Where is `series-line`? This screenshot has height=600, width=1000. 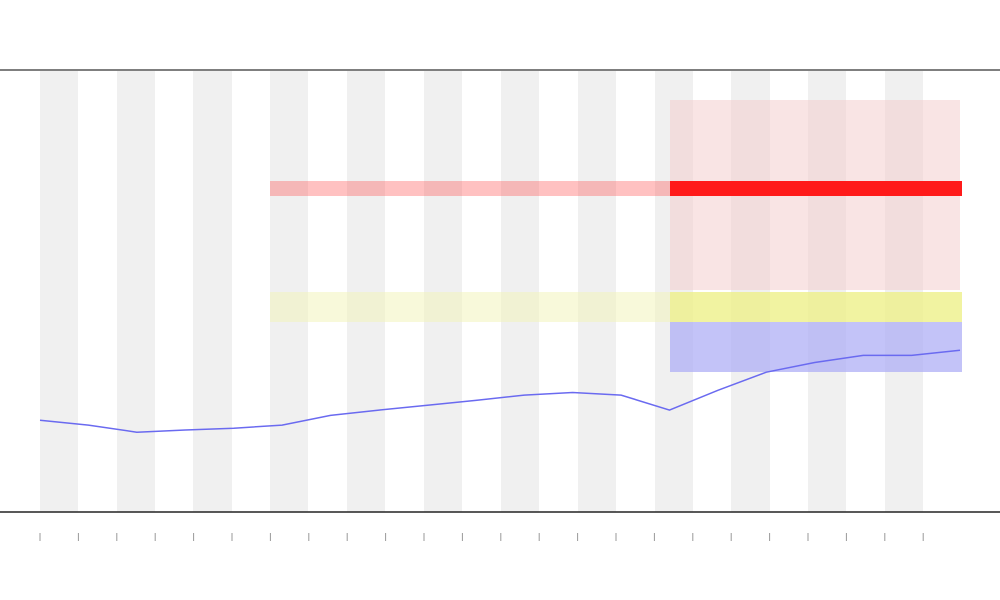
series-line is located at coordinates (500, 391).